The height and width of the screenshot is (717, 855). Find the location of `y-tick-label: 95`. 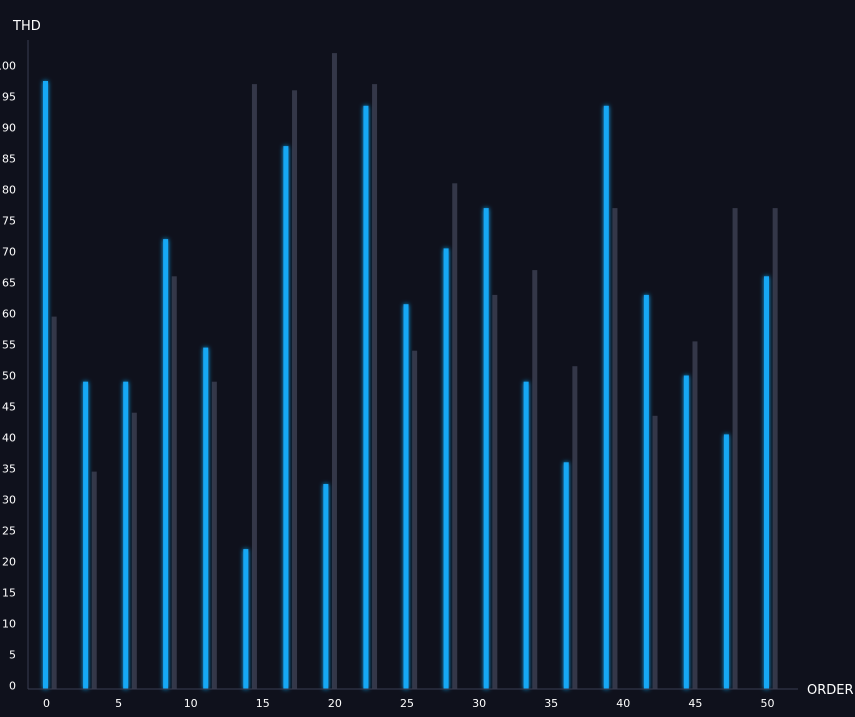

y-tick-label: 95 is located at coordinates (9, 97).